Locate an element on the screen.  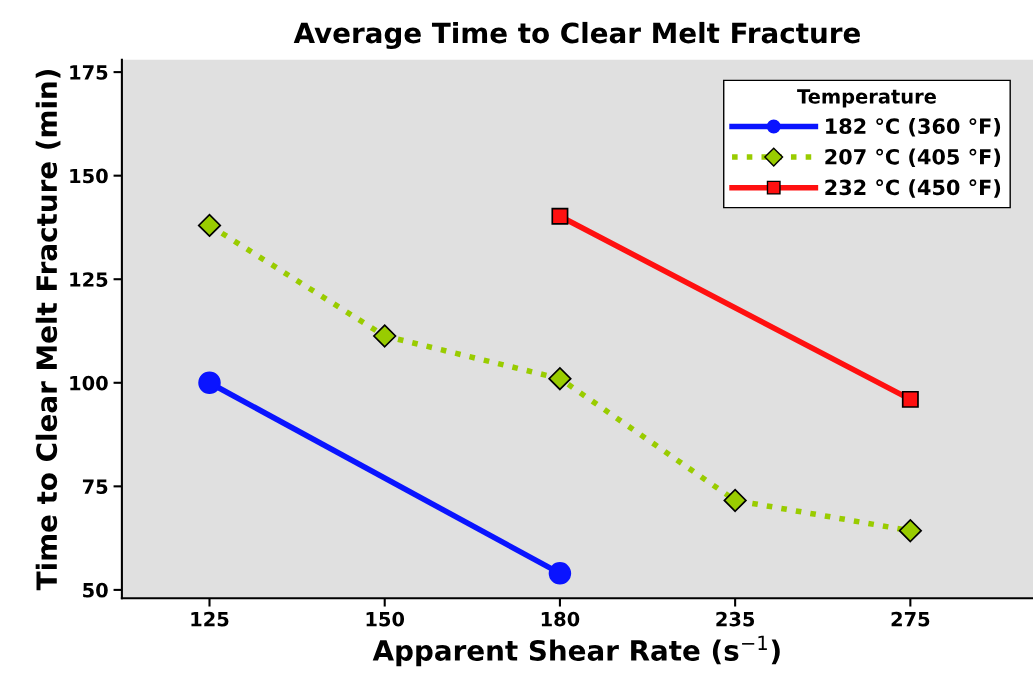
x-tick-label: 275 is located at coordinates (910, 619).